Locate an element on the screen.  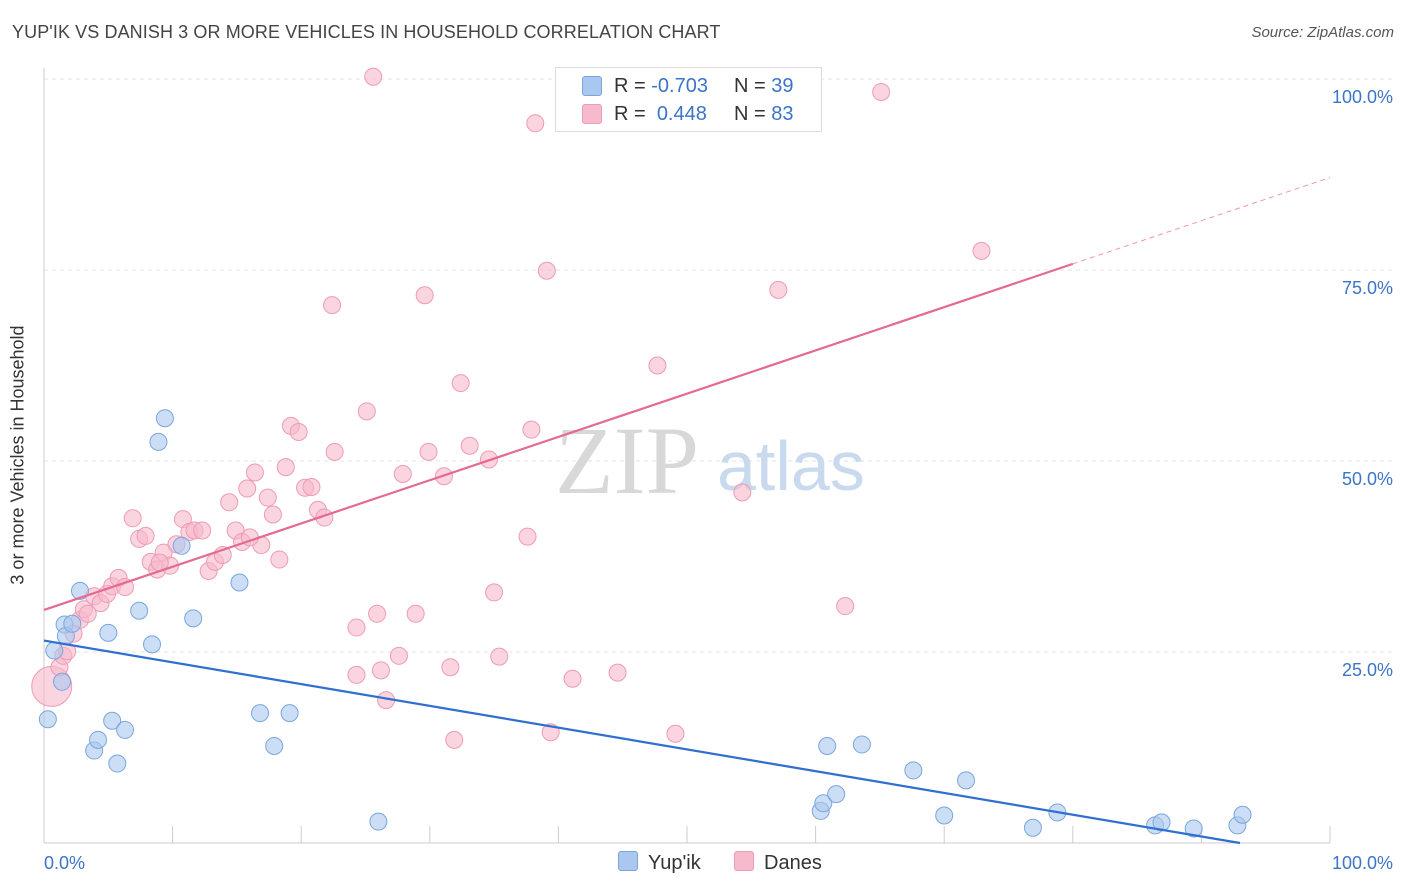
watermark-zip: ZIP is located at coordinates (627, 460).